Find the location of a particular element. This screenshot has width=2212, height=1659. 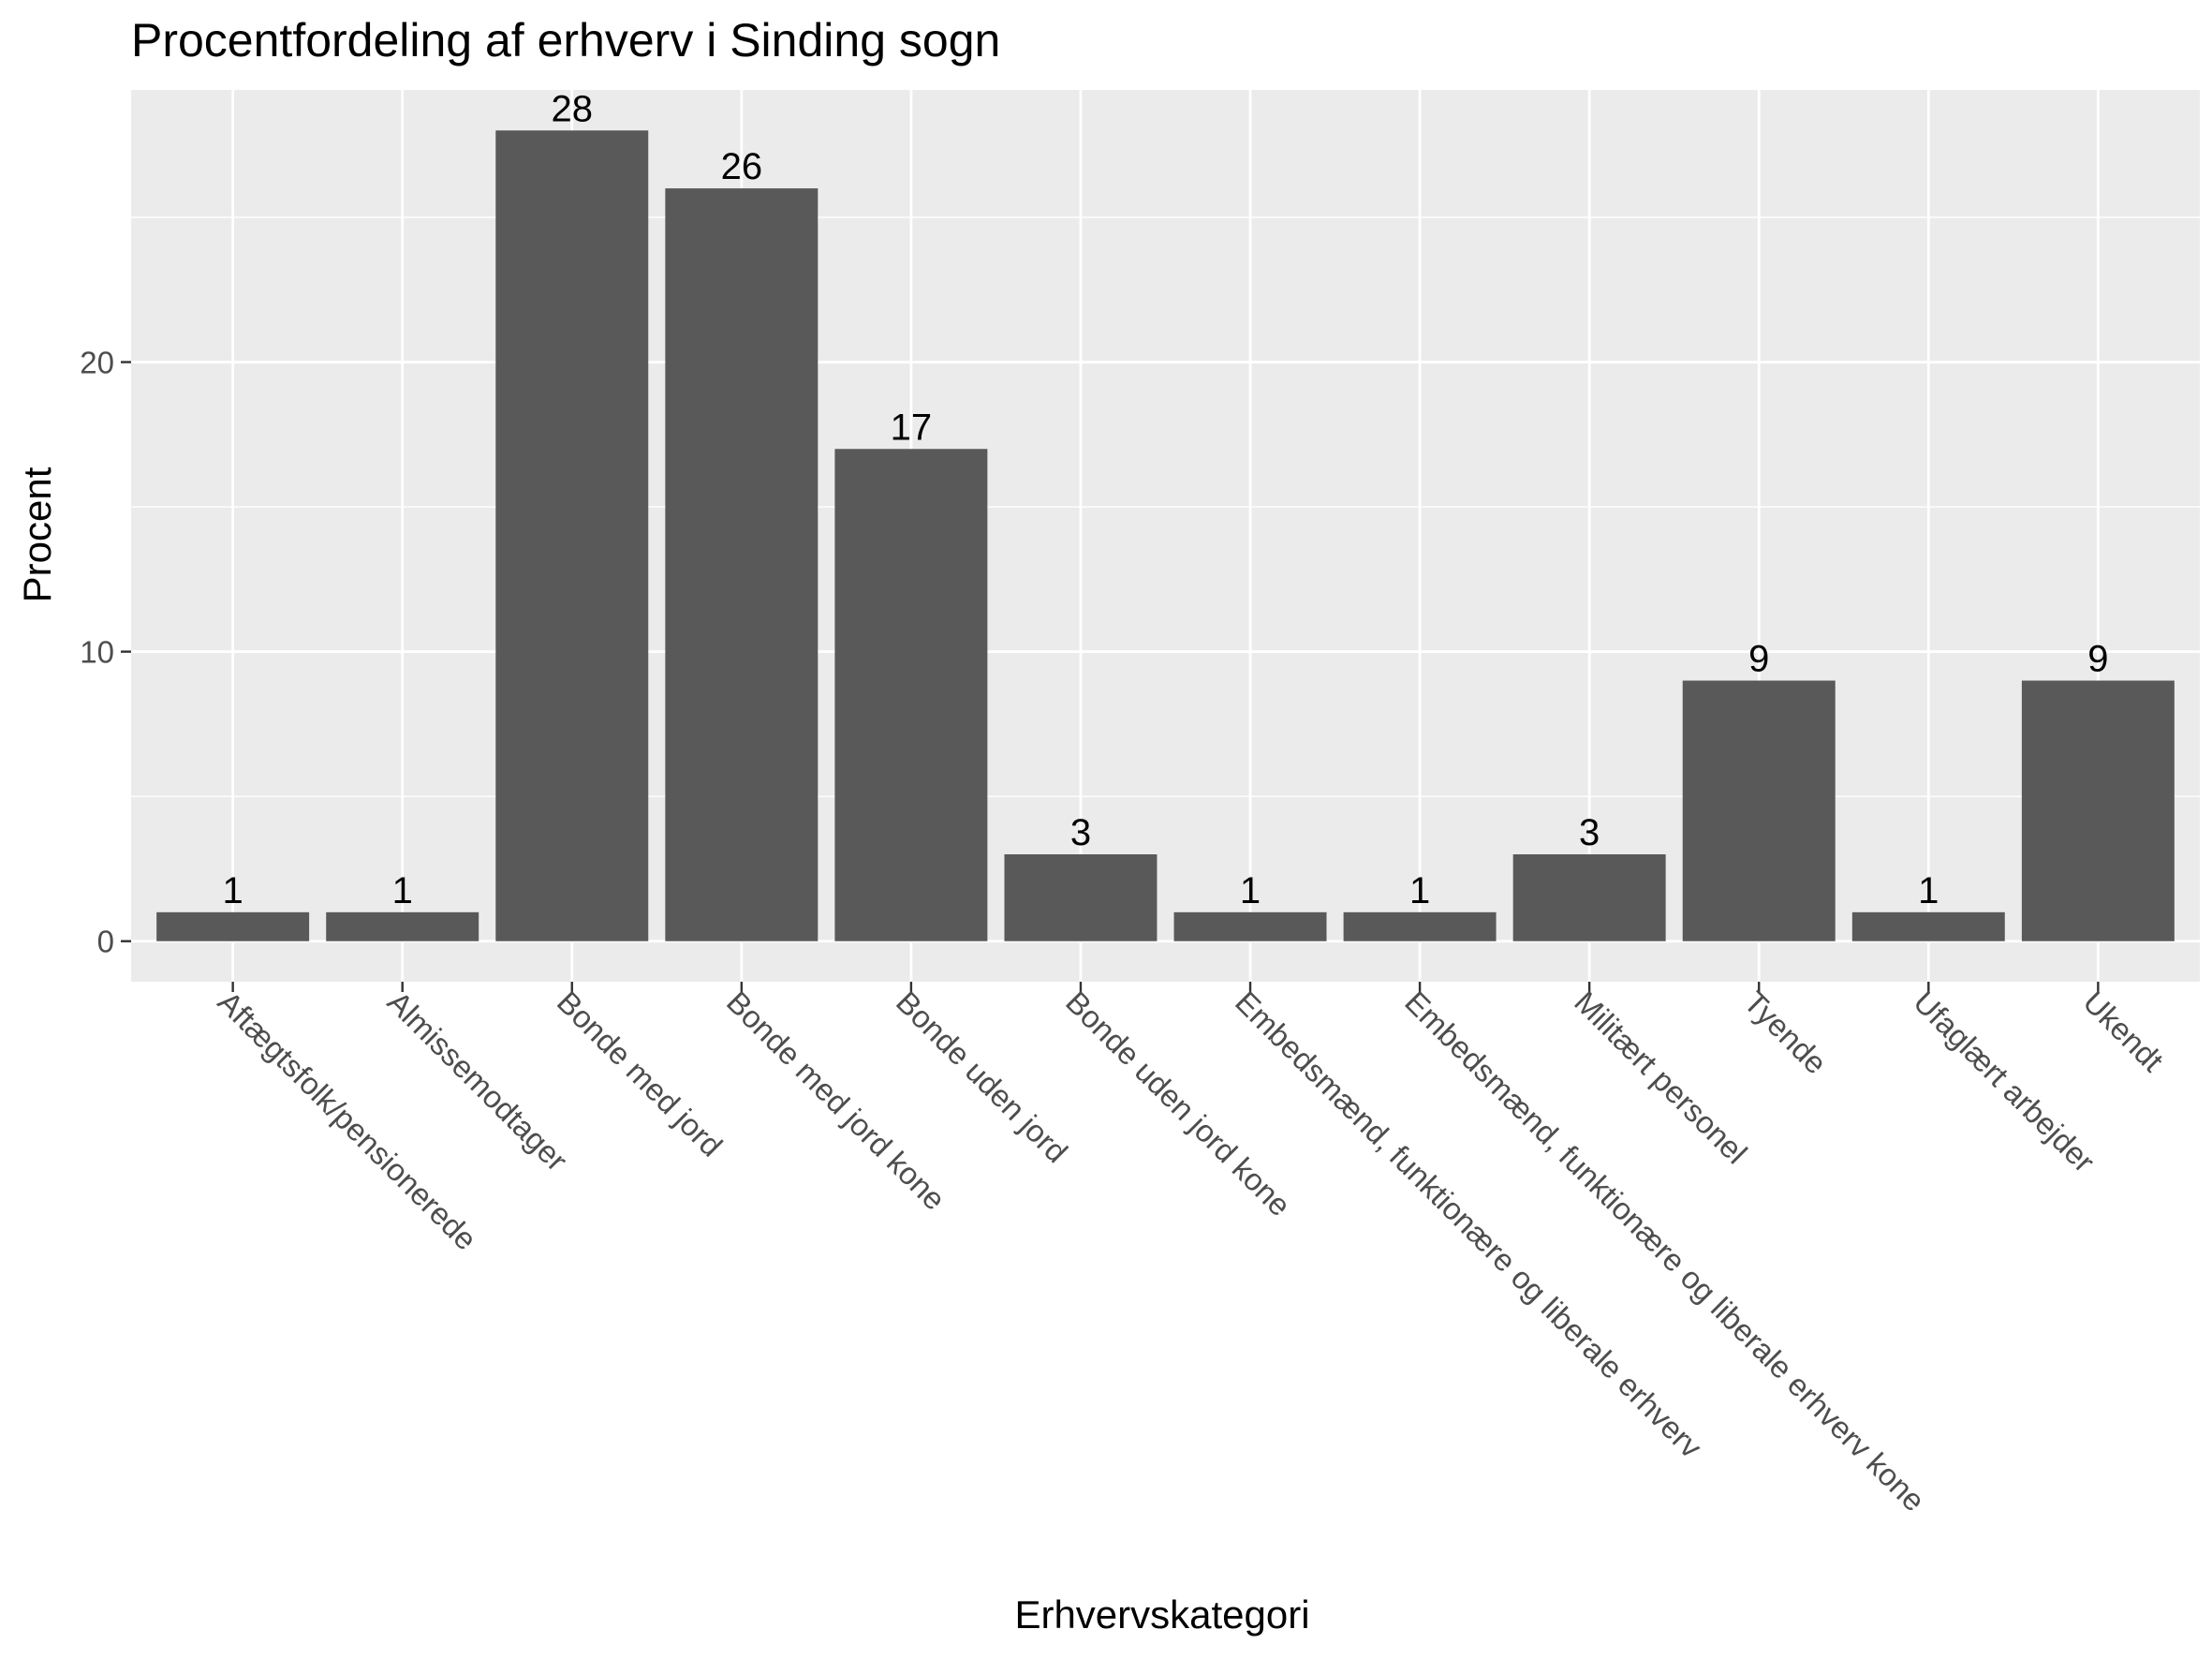

y-axis-title: Procent is located at coordinates (37, 534).